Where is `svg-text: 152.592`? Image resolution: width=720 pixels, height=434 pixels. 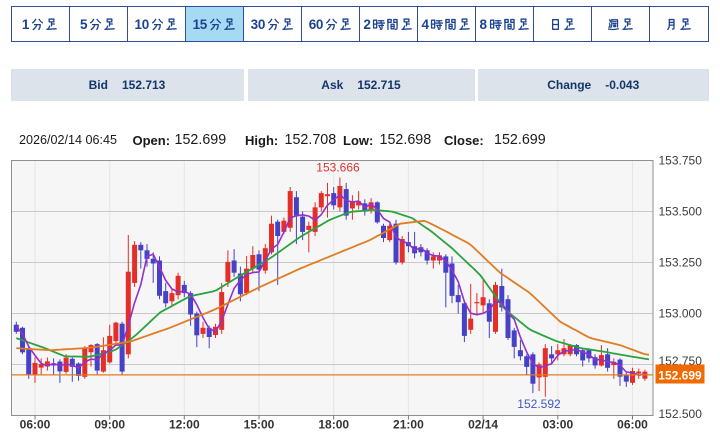
svg-text: 152.592 is located at coordinates (539, 404).